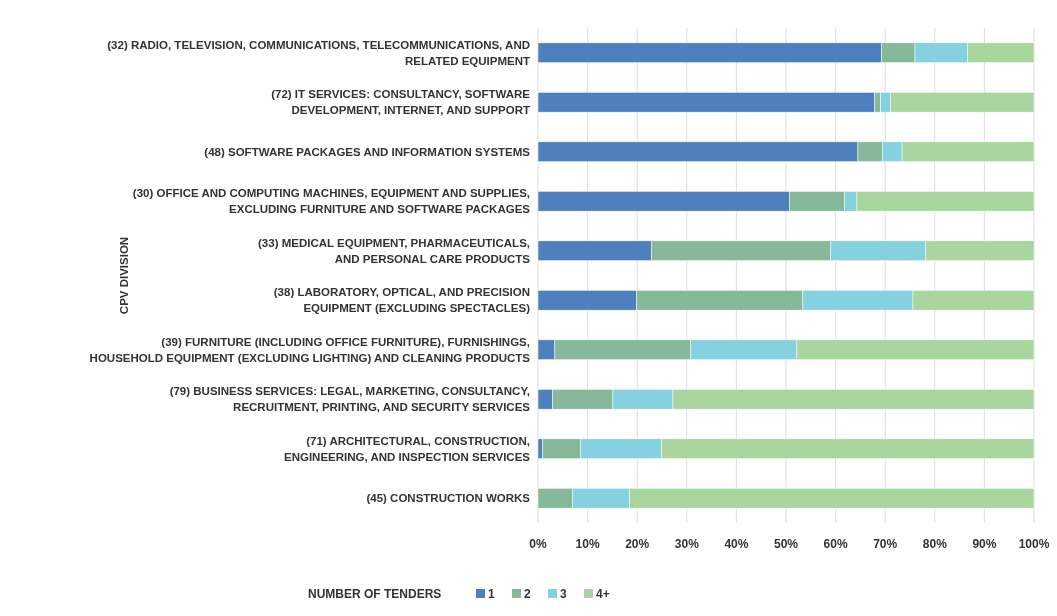  What do you see at coordinates (786, 544) in the screenshot?
I see `x-tick-label: 50%` at bounding box center [786, 544].